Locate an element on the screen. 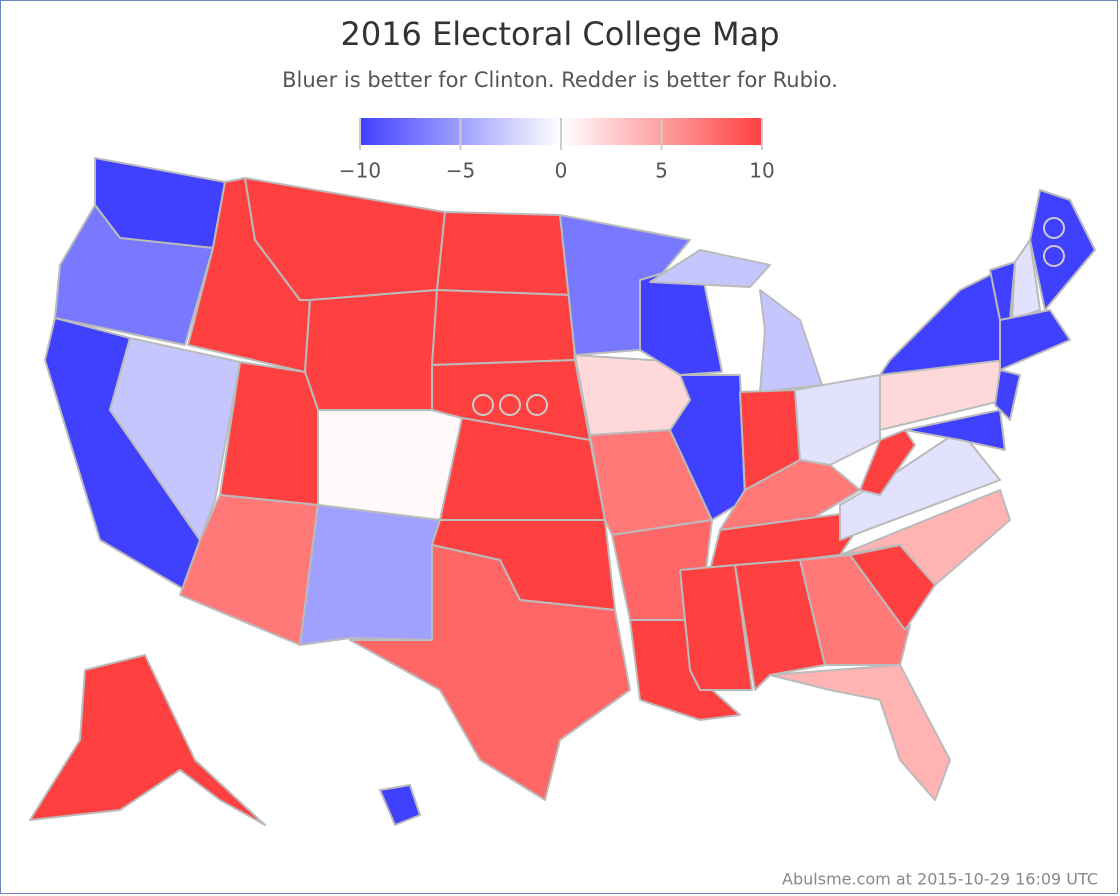  chart-title: 2016 Electoral College Map is located at coordinates (559, 34).